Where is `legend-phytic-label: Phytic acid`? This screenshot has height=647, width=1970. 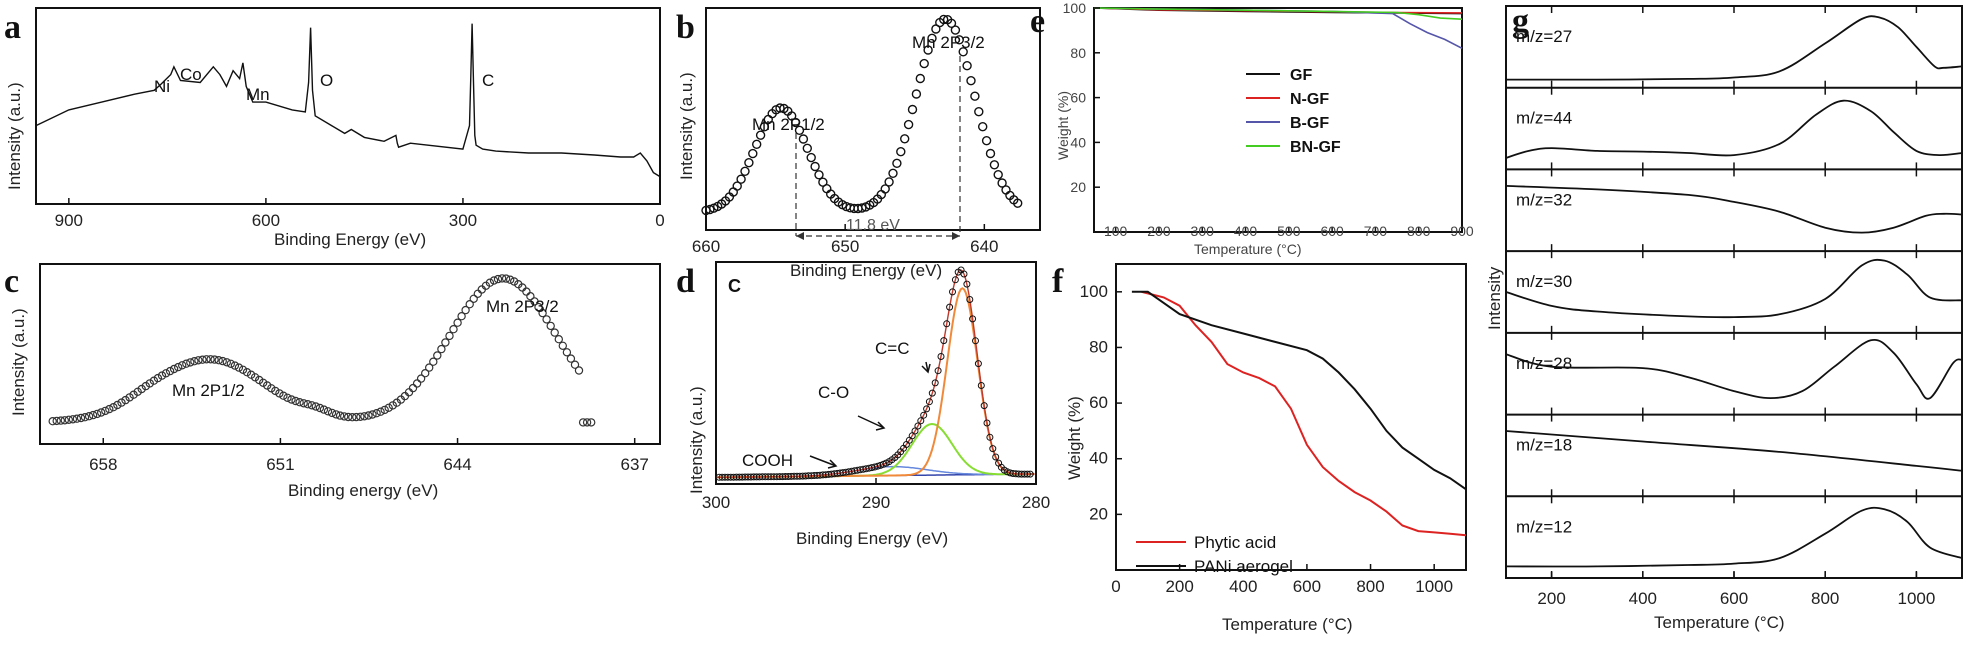
legend-phytic-label: Phytic acid is located at coordinates (1235, 542).